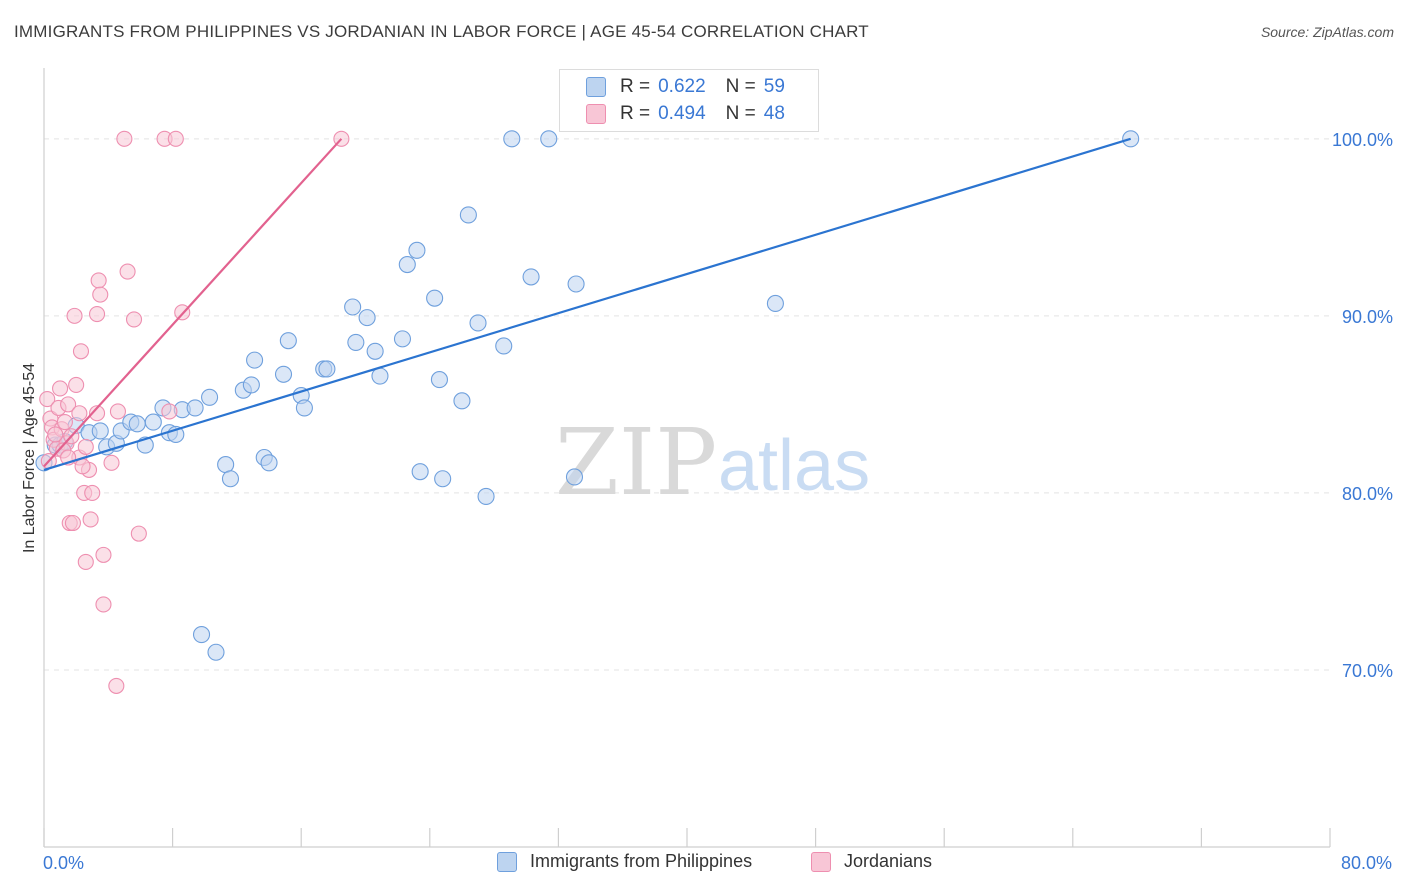 This screenshot has height=892, width=1406. What do you see at coordinates (1362, 405) in the screenshot?
I see `y-tick-labels: 70.0% 80.0% 90.0% 100.0%` at bounding box center [1362, 405].